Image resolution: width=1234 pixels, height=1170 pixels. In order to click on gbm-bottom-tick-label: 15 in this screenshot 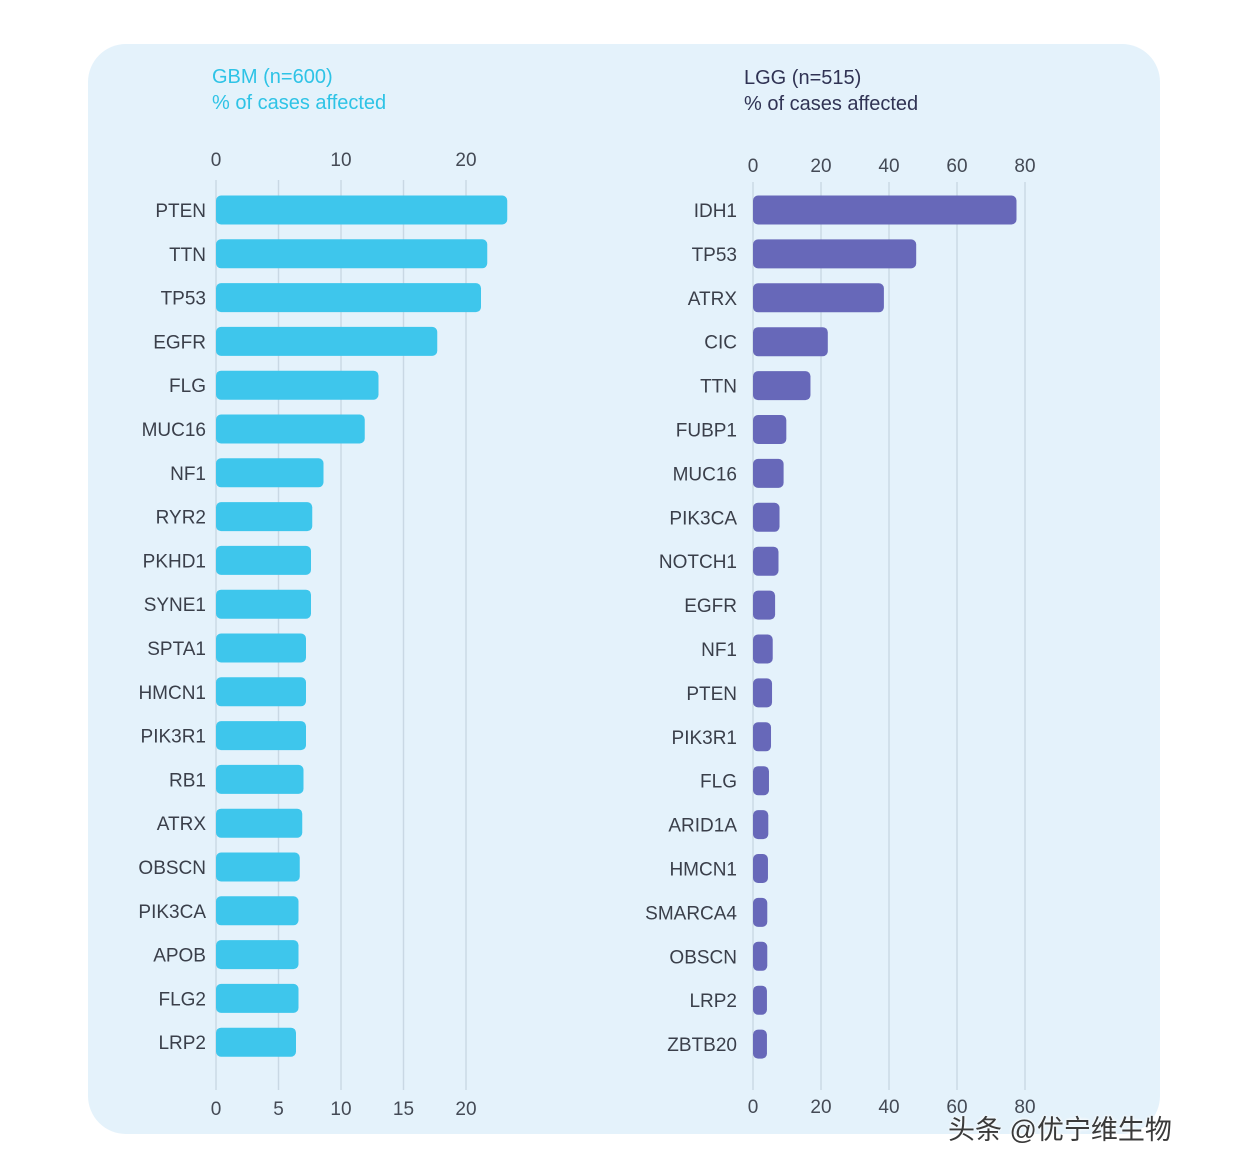, I will do `click(403, 1109)`.